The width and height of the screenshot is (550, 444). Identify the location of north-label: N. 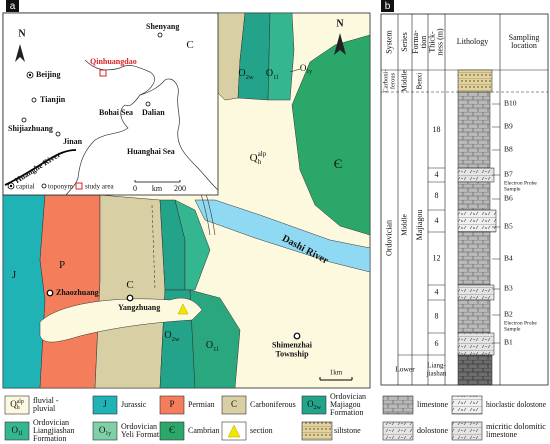
(340, 23).